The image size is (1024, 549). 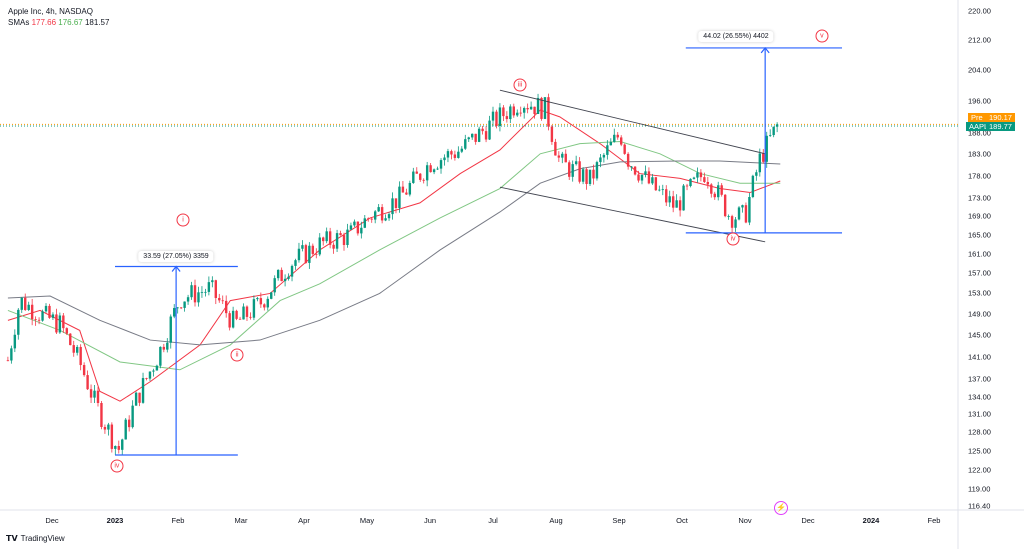 I want to click on last-price-badge: 189.77, so click(x=1000, y=126).